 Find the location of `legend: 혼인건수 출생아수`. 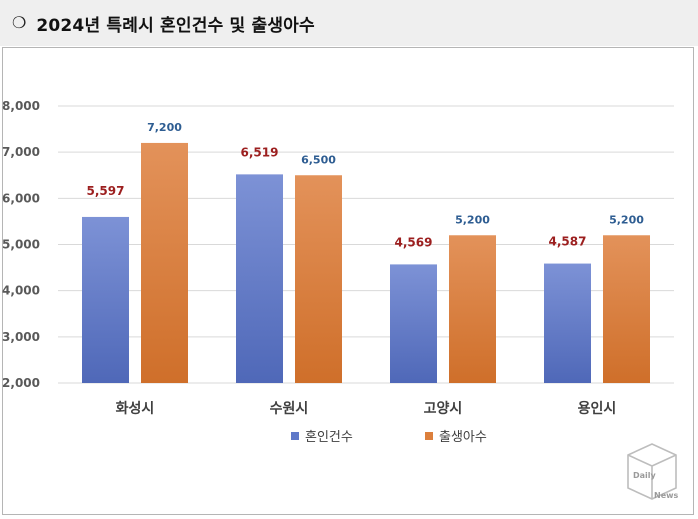

legend: 혼인건수 출생아수 is located at coordinates (389, 437).